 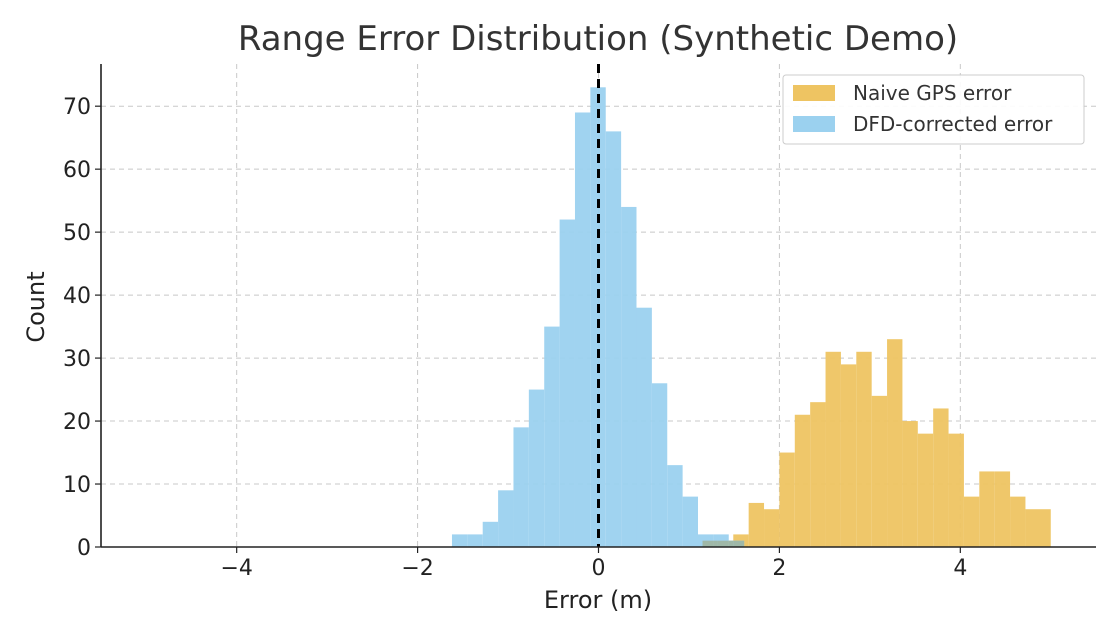 What do you see at coordinates (77, 107) in the screenshot?
I see `y-tick-label: 70` at bounding box center [77, 107].